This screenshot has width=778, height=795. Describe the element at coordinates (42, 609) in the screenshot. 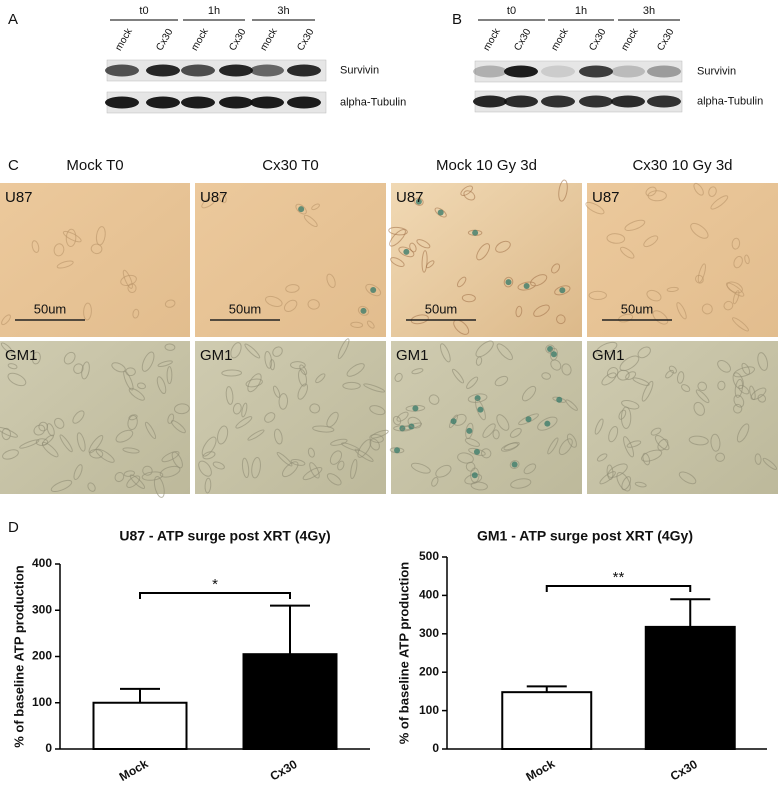

I see `y-tick-label: 300` at that location.